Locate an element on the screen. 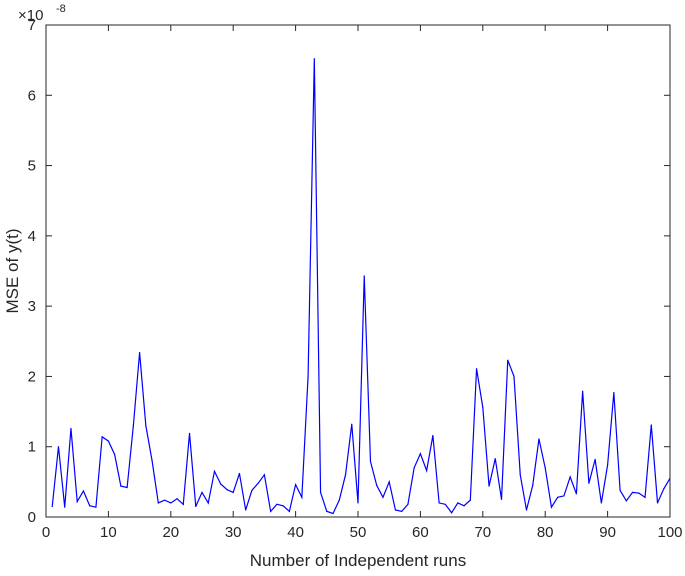 Image resolution: width=685 pixels, height=576 pixels. x-tick-label: 80 is located at coordinates (545, 532).